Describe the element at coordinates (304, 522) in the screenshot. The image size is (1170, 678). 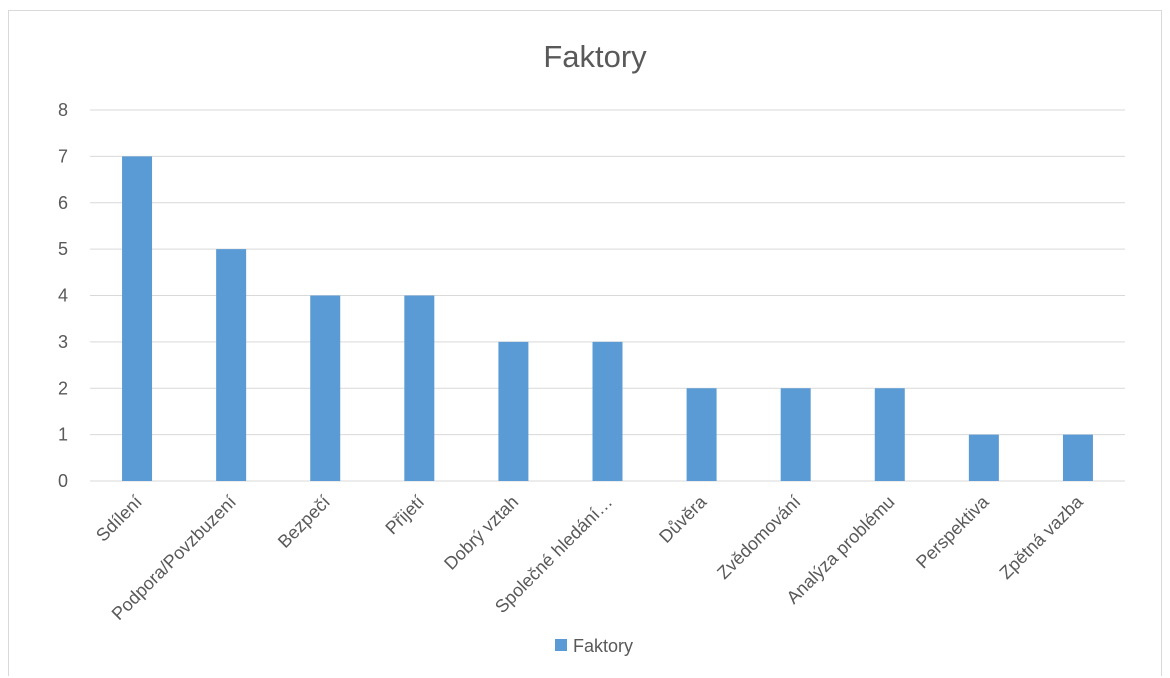
I see `x-tick-label: Bezpečí` at that location.